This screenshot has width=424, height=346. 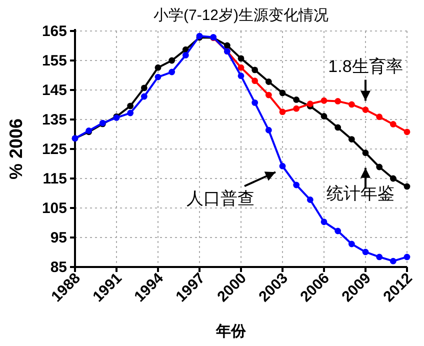 I want to click on y-tick-label: 135, so click(x=54, y=120).